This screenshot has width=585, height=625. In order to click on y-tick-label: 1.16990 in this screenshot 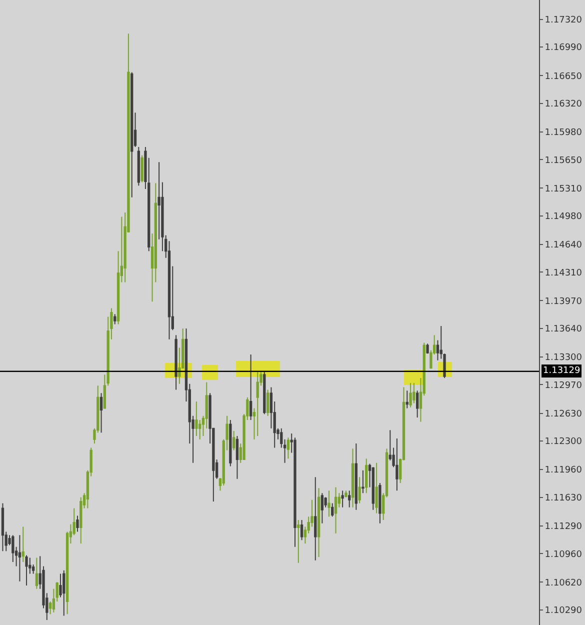, I will do `click(563, 48)`.